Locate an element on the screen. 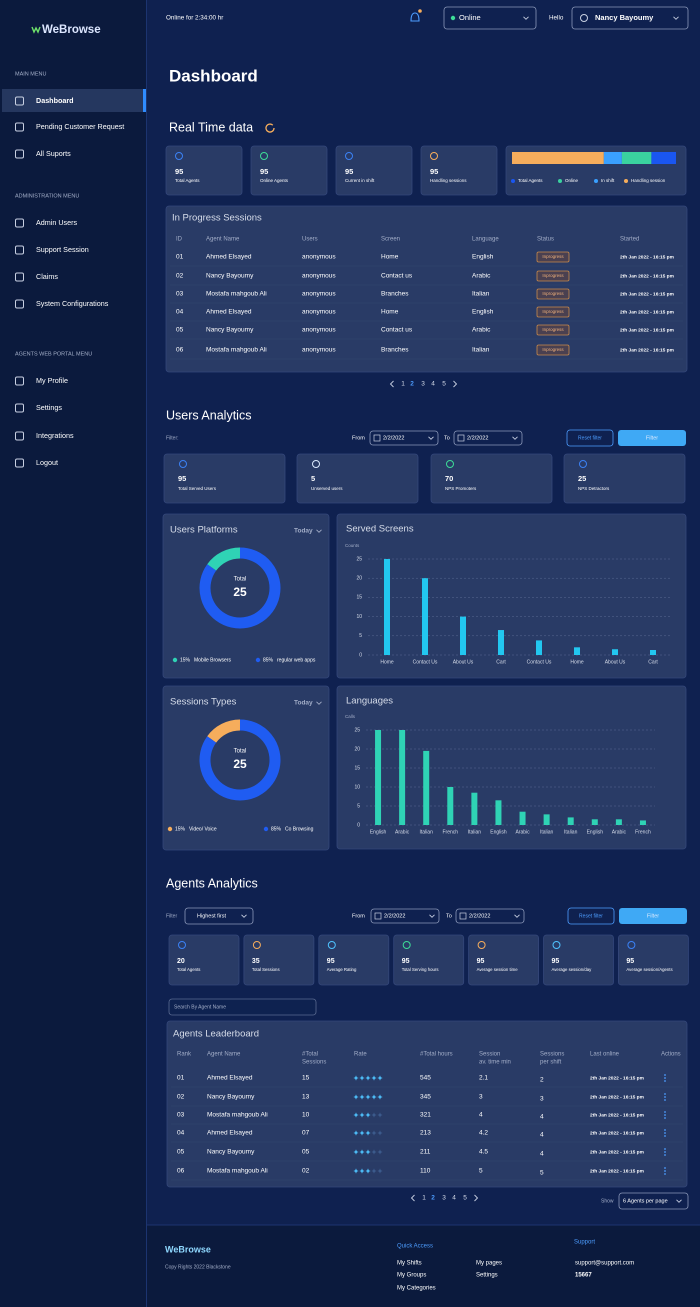 The width and height of the screenshot is (700, 1307). search-input is located at coordinates (242, 1007).